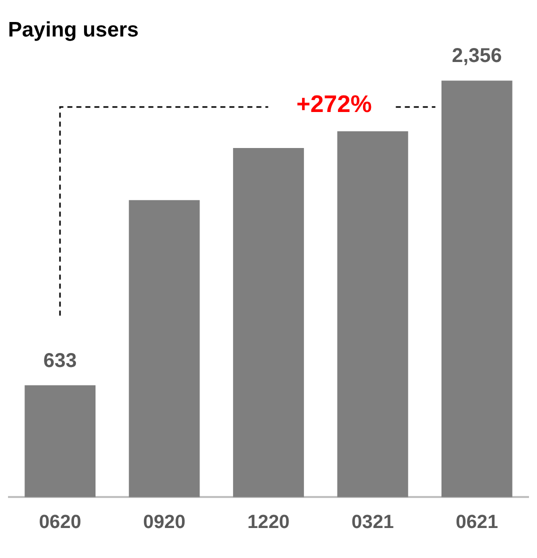  Describe the element at coordinates (60, 522) in the screenshot. I see `x-tick-label: 0620` at that location.